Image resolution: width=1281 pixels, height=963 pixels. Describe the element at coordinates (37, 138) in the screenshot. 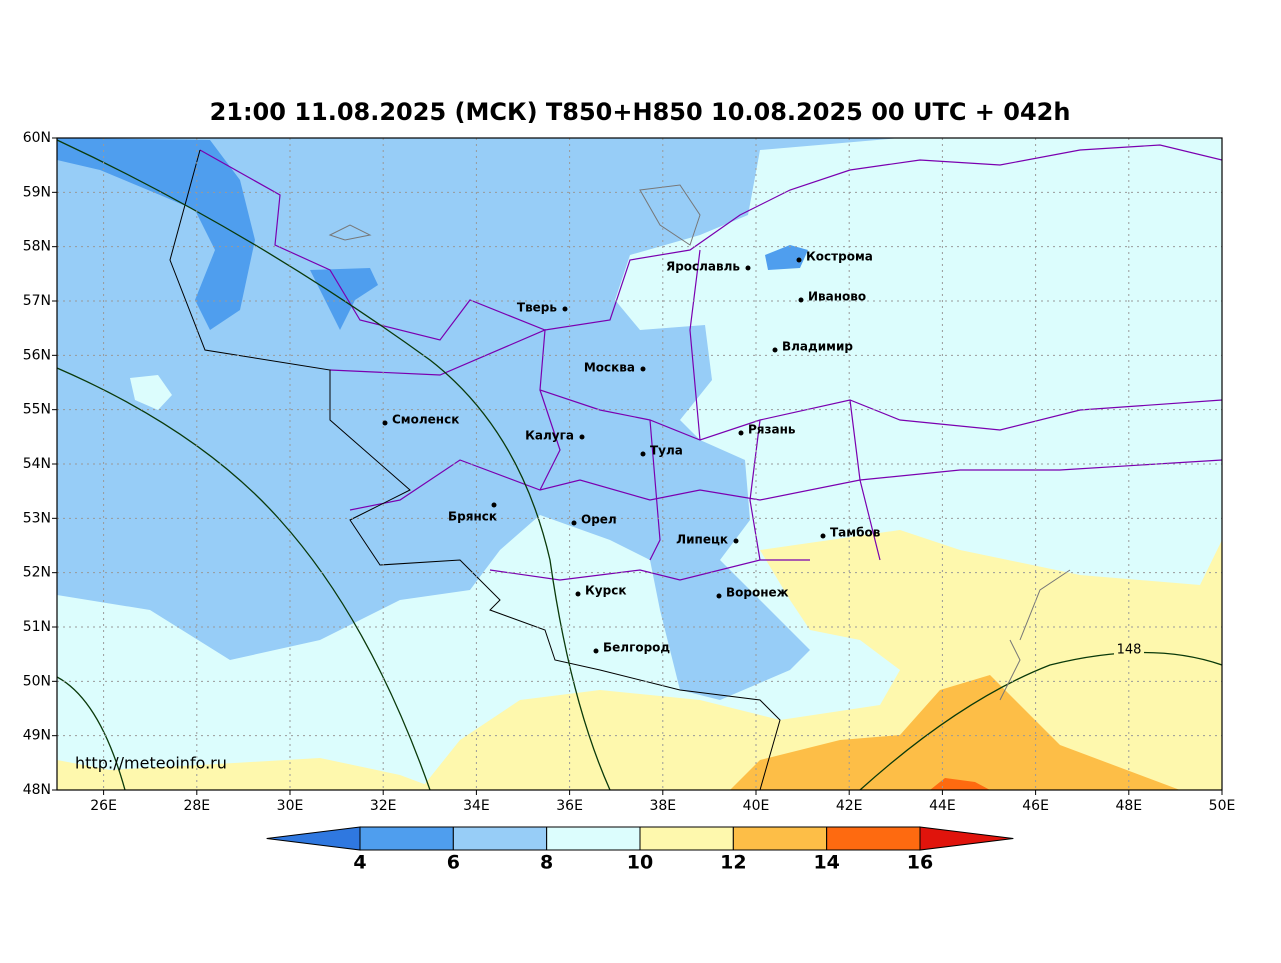

I see `lat-tick-label: 60N` at that location.